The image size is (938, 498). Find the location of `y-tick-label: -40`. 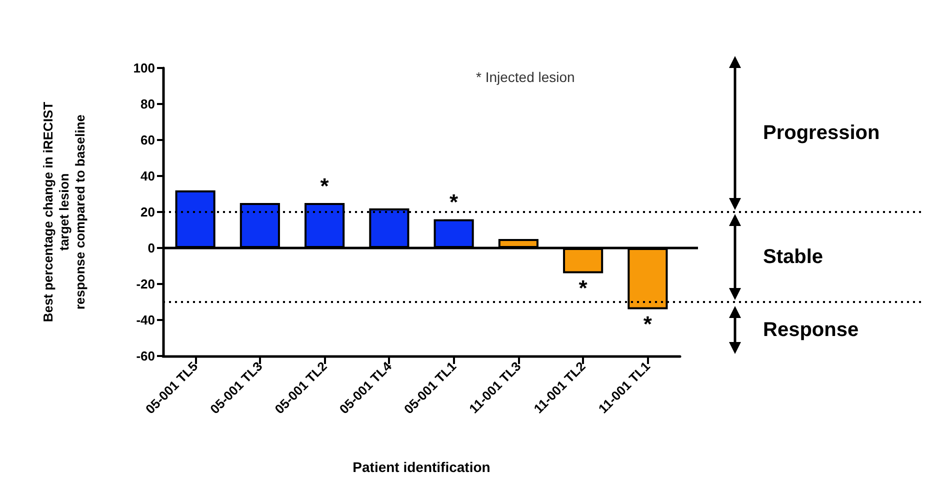

y-tick-label: -40 is located at coordinates (145, 320).